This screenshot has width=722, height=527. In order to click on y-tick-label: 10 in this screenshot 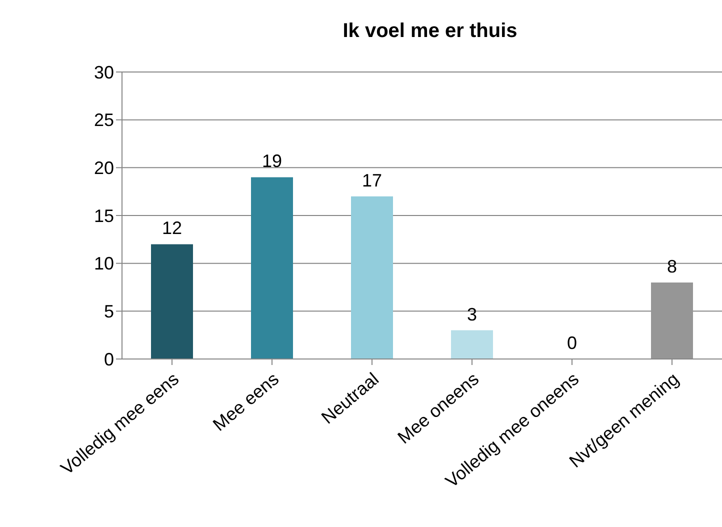, I will do `click(104, 264)`.